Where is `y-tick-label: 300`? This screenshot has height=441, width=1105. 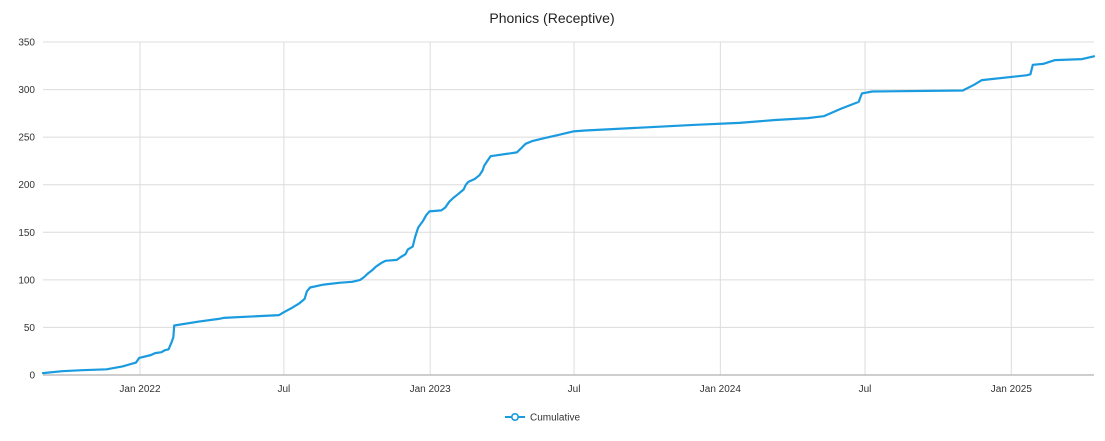 y-tick-label: 300 is located at coordinates (26, 90).